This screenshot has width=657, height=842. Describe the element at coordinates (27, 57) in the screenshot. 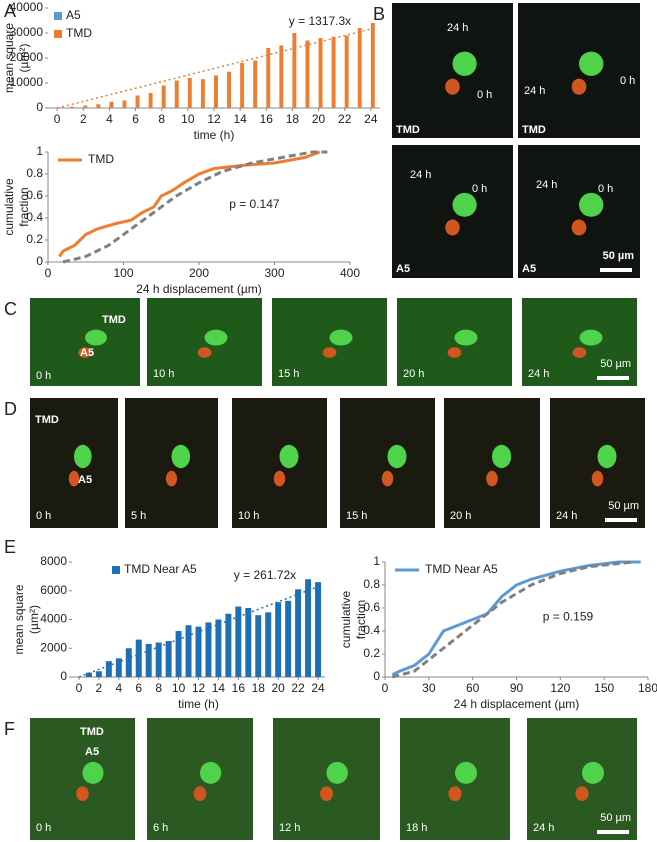

I see `y-tick-label: 20000` at that location.